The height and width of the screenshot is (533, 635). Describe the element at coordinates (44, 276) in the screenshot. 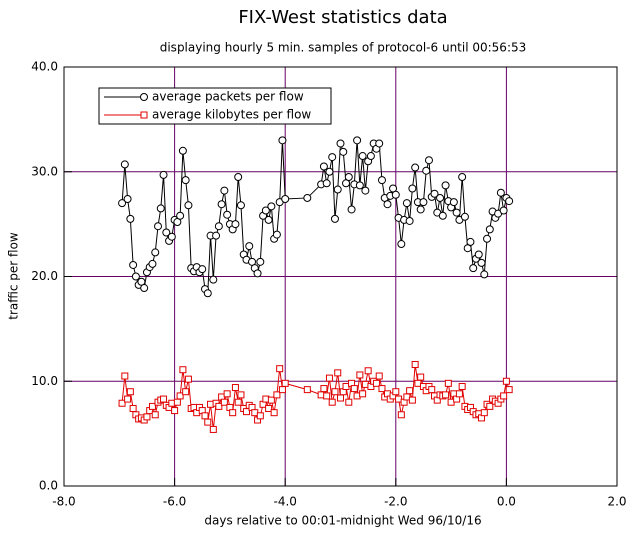

I see `y-tick-label: 20.0` at that location.